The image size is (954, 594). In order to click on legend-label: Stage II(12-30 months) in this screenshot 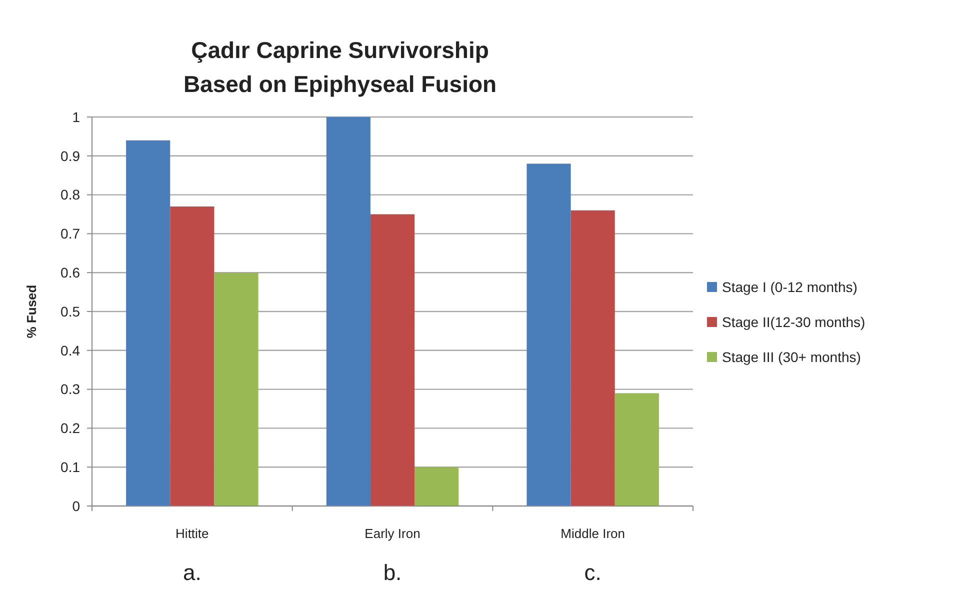, I will do `click(794, 322)`.